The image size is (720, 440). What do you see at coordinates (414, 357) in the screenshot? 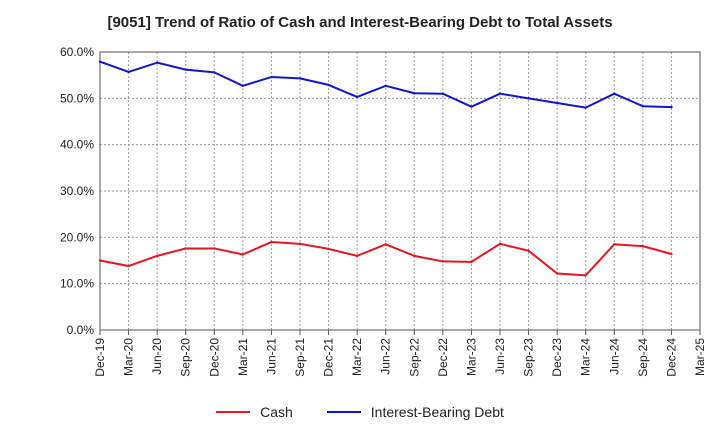
I see `x-tick-label: Sep-22` at bounding box center [414, 357].